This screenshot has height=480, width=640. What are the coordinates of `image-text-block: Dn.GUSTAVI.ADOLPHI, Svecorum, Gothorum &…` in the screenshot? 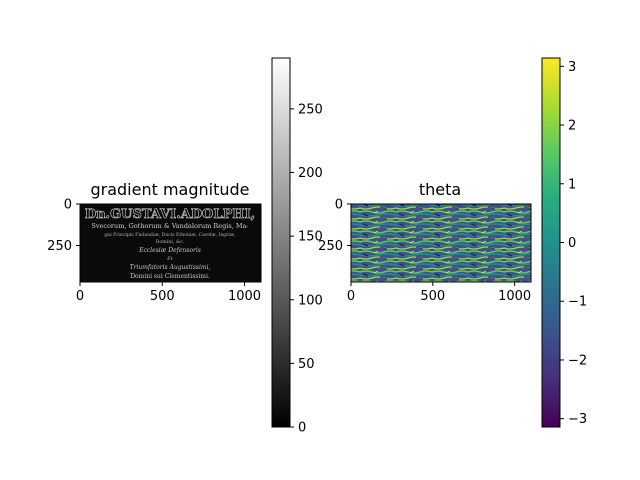 It's located at (170, 243).